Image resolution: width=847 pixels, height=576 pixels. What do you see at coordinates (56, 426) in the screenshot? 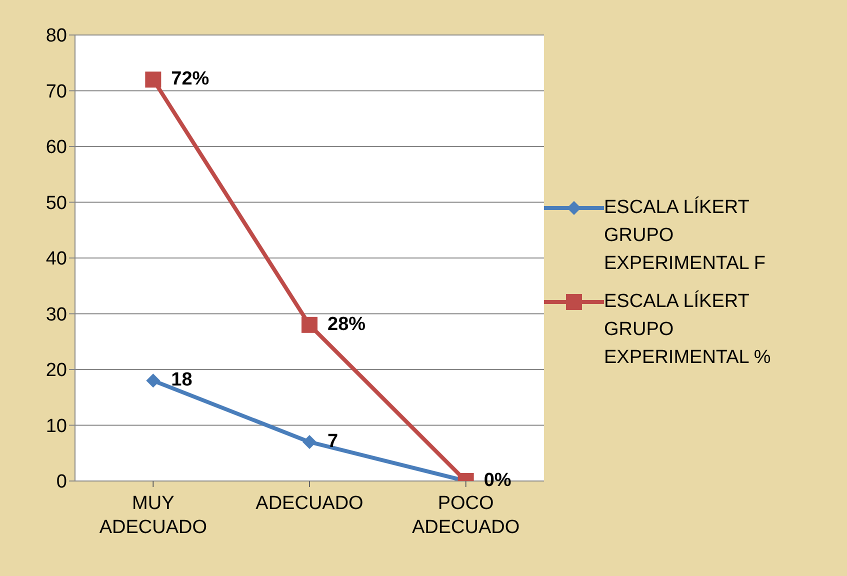
I see `y-tick-label: 10` at bounding box center [56, 426].